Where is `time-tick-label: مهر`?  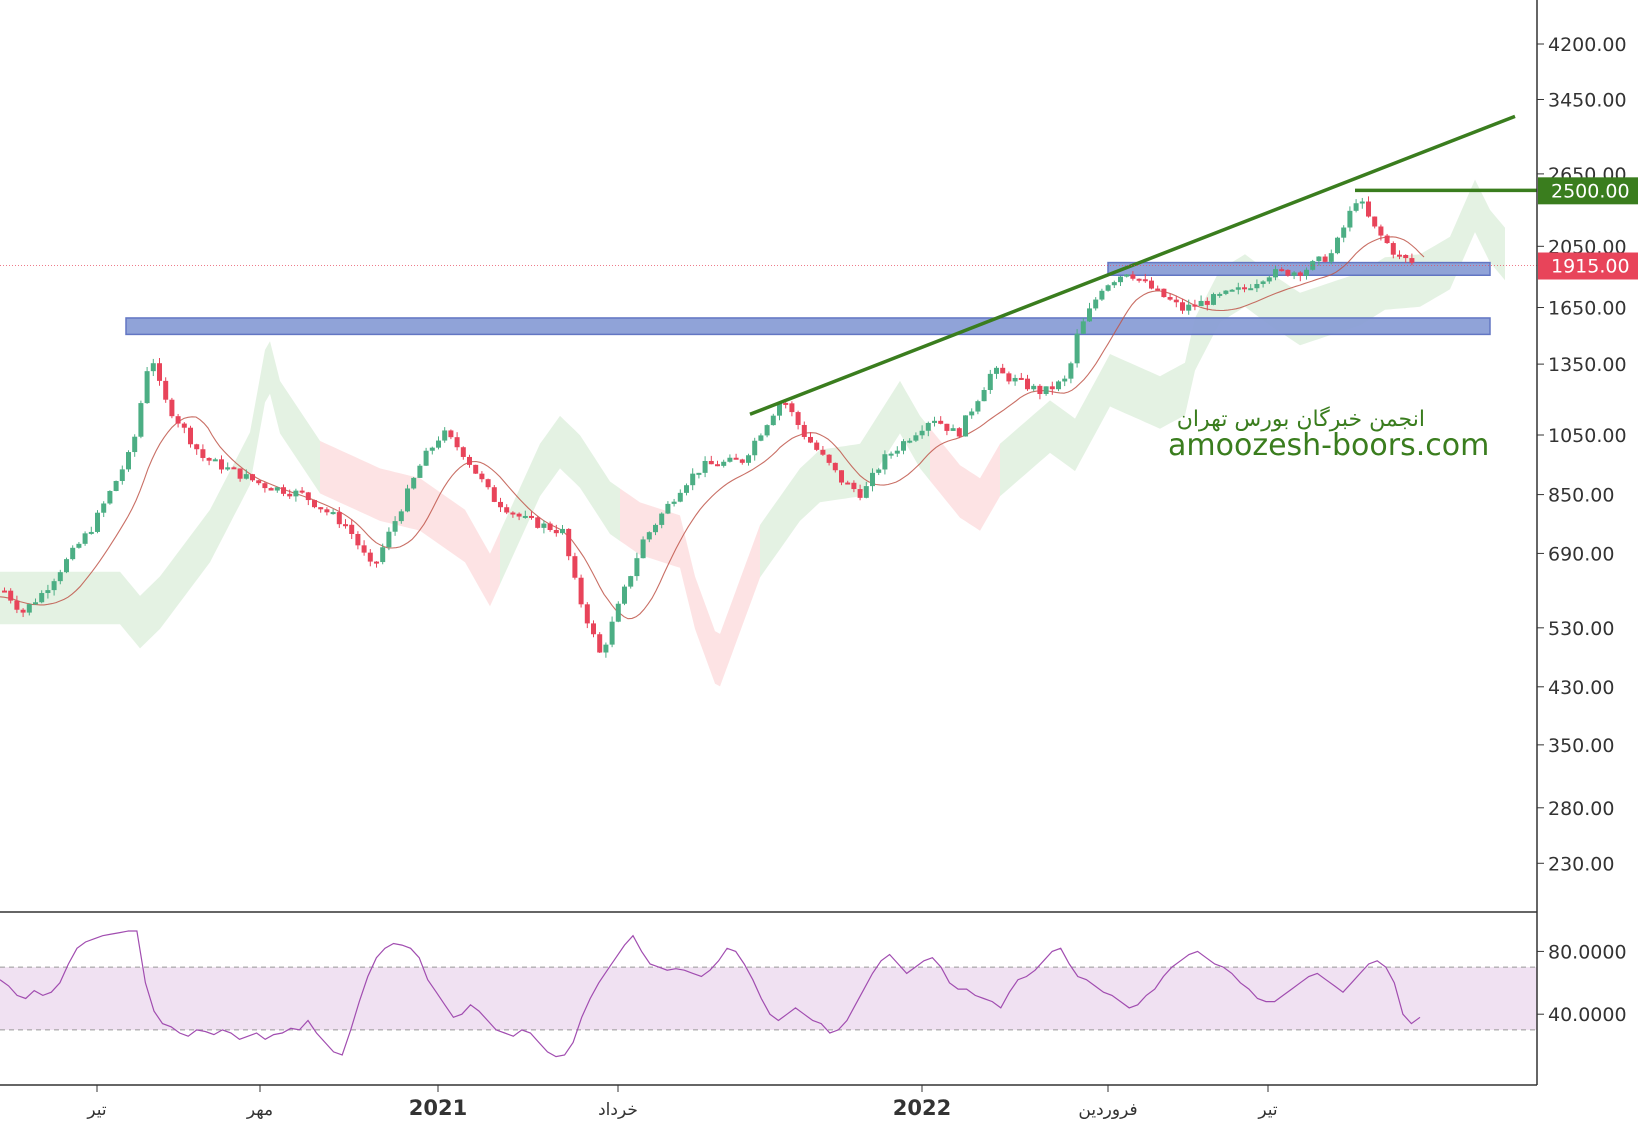 time-tick-label: مهر is located at coordinates (259, 1110).